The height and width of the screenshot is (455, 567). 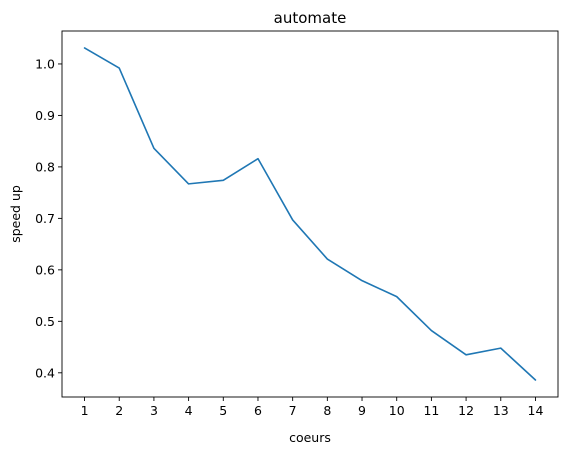 I want to click on y-tick-label: 0.8, so click(x=45, y=166).